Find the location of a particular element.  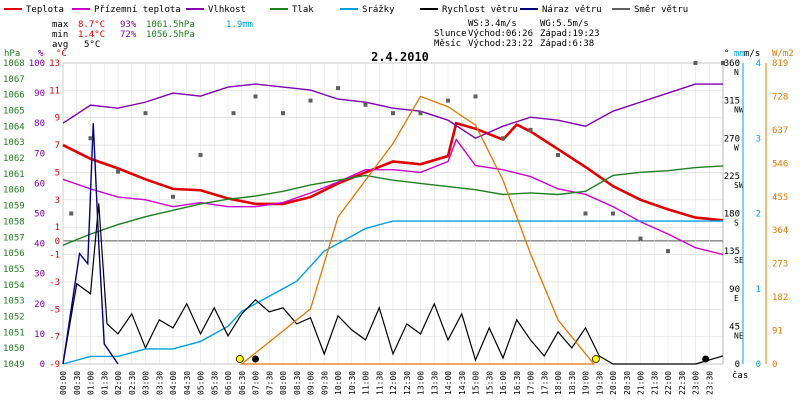

solar-tick-label: 455 is located at coordinates (780, 198).